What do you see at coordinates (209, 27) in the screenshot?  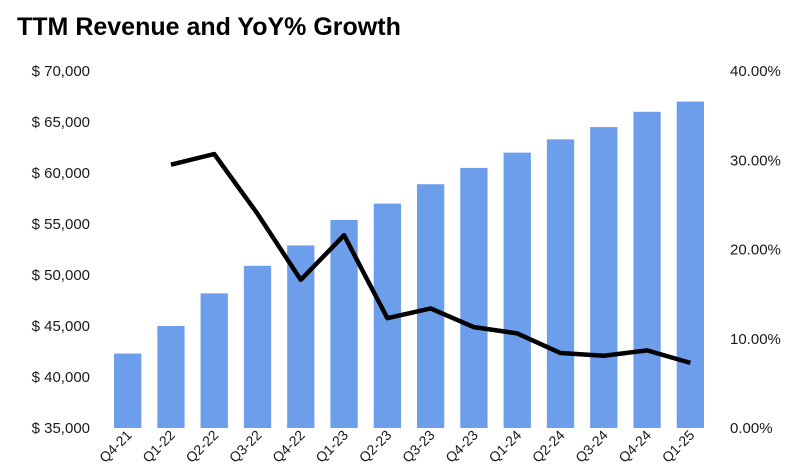 I see `chart-title: TTM Revenue and YoY% Growth` at bounding box center [209, 27].